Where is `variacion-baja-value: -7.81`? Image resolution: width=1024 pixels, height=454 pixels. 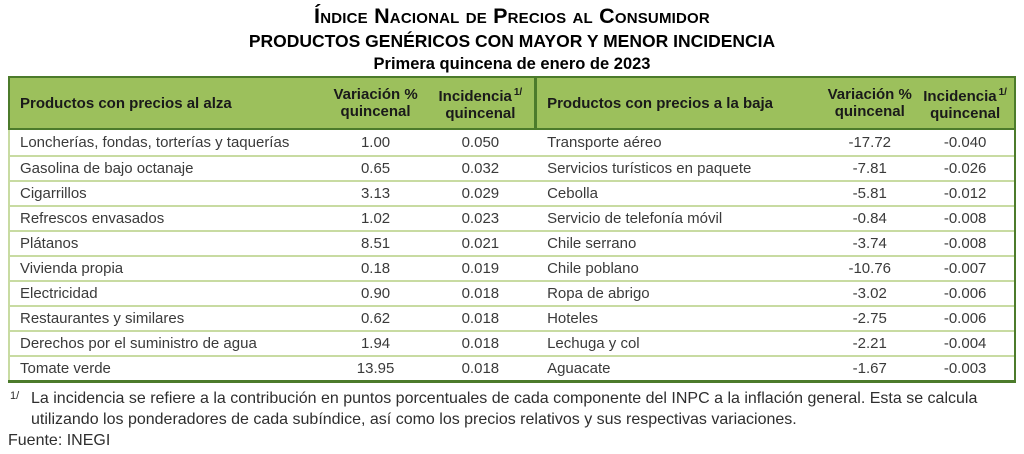 variacion-baja-value: -7.81 is located at coordinates (869, 168).